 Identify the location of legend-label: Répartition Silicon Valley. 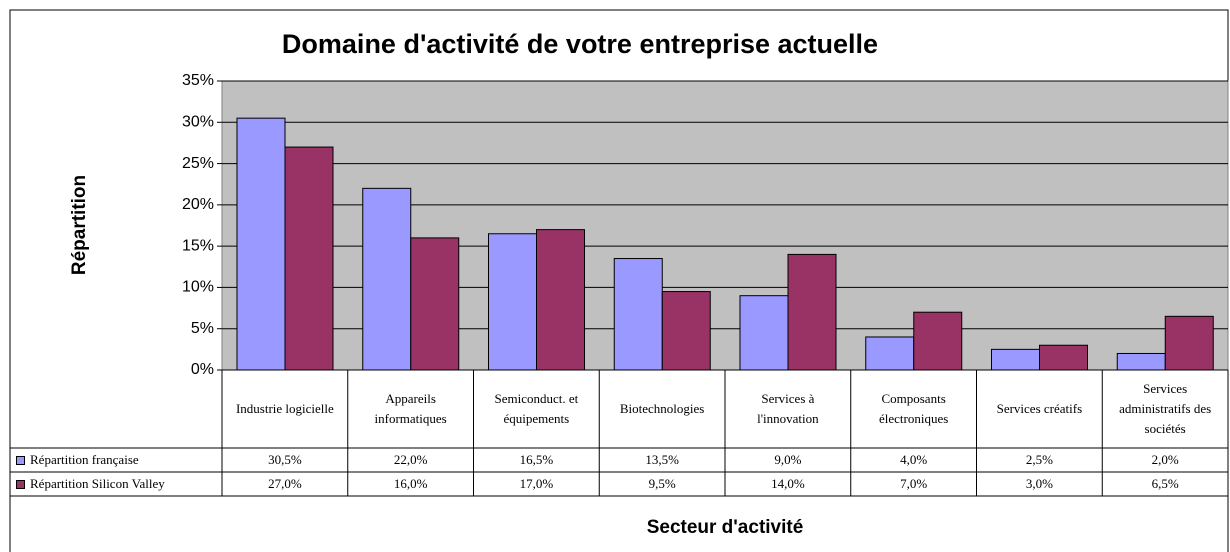
(97, 483).